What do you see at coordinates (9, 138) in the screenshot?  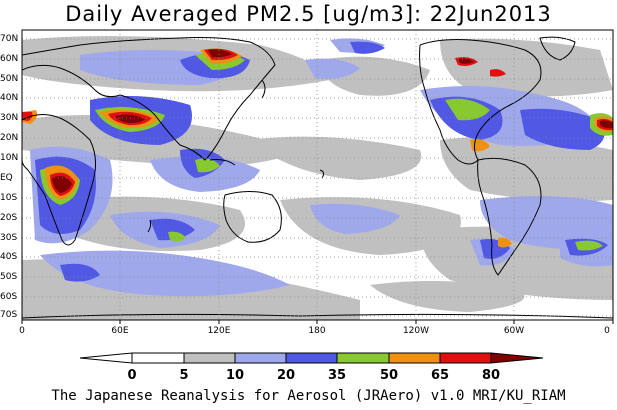 I see `lat-label-20n: 20N` at bounding box center [9, 138].